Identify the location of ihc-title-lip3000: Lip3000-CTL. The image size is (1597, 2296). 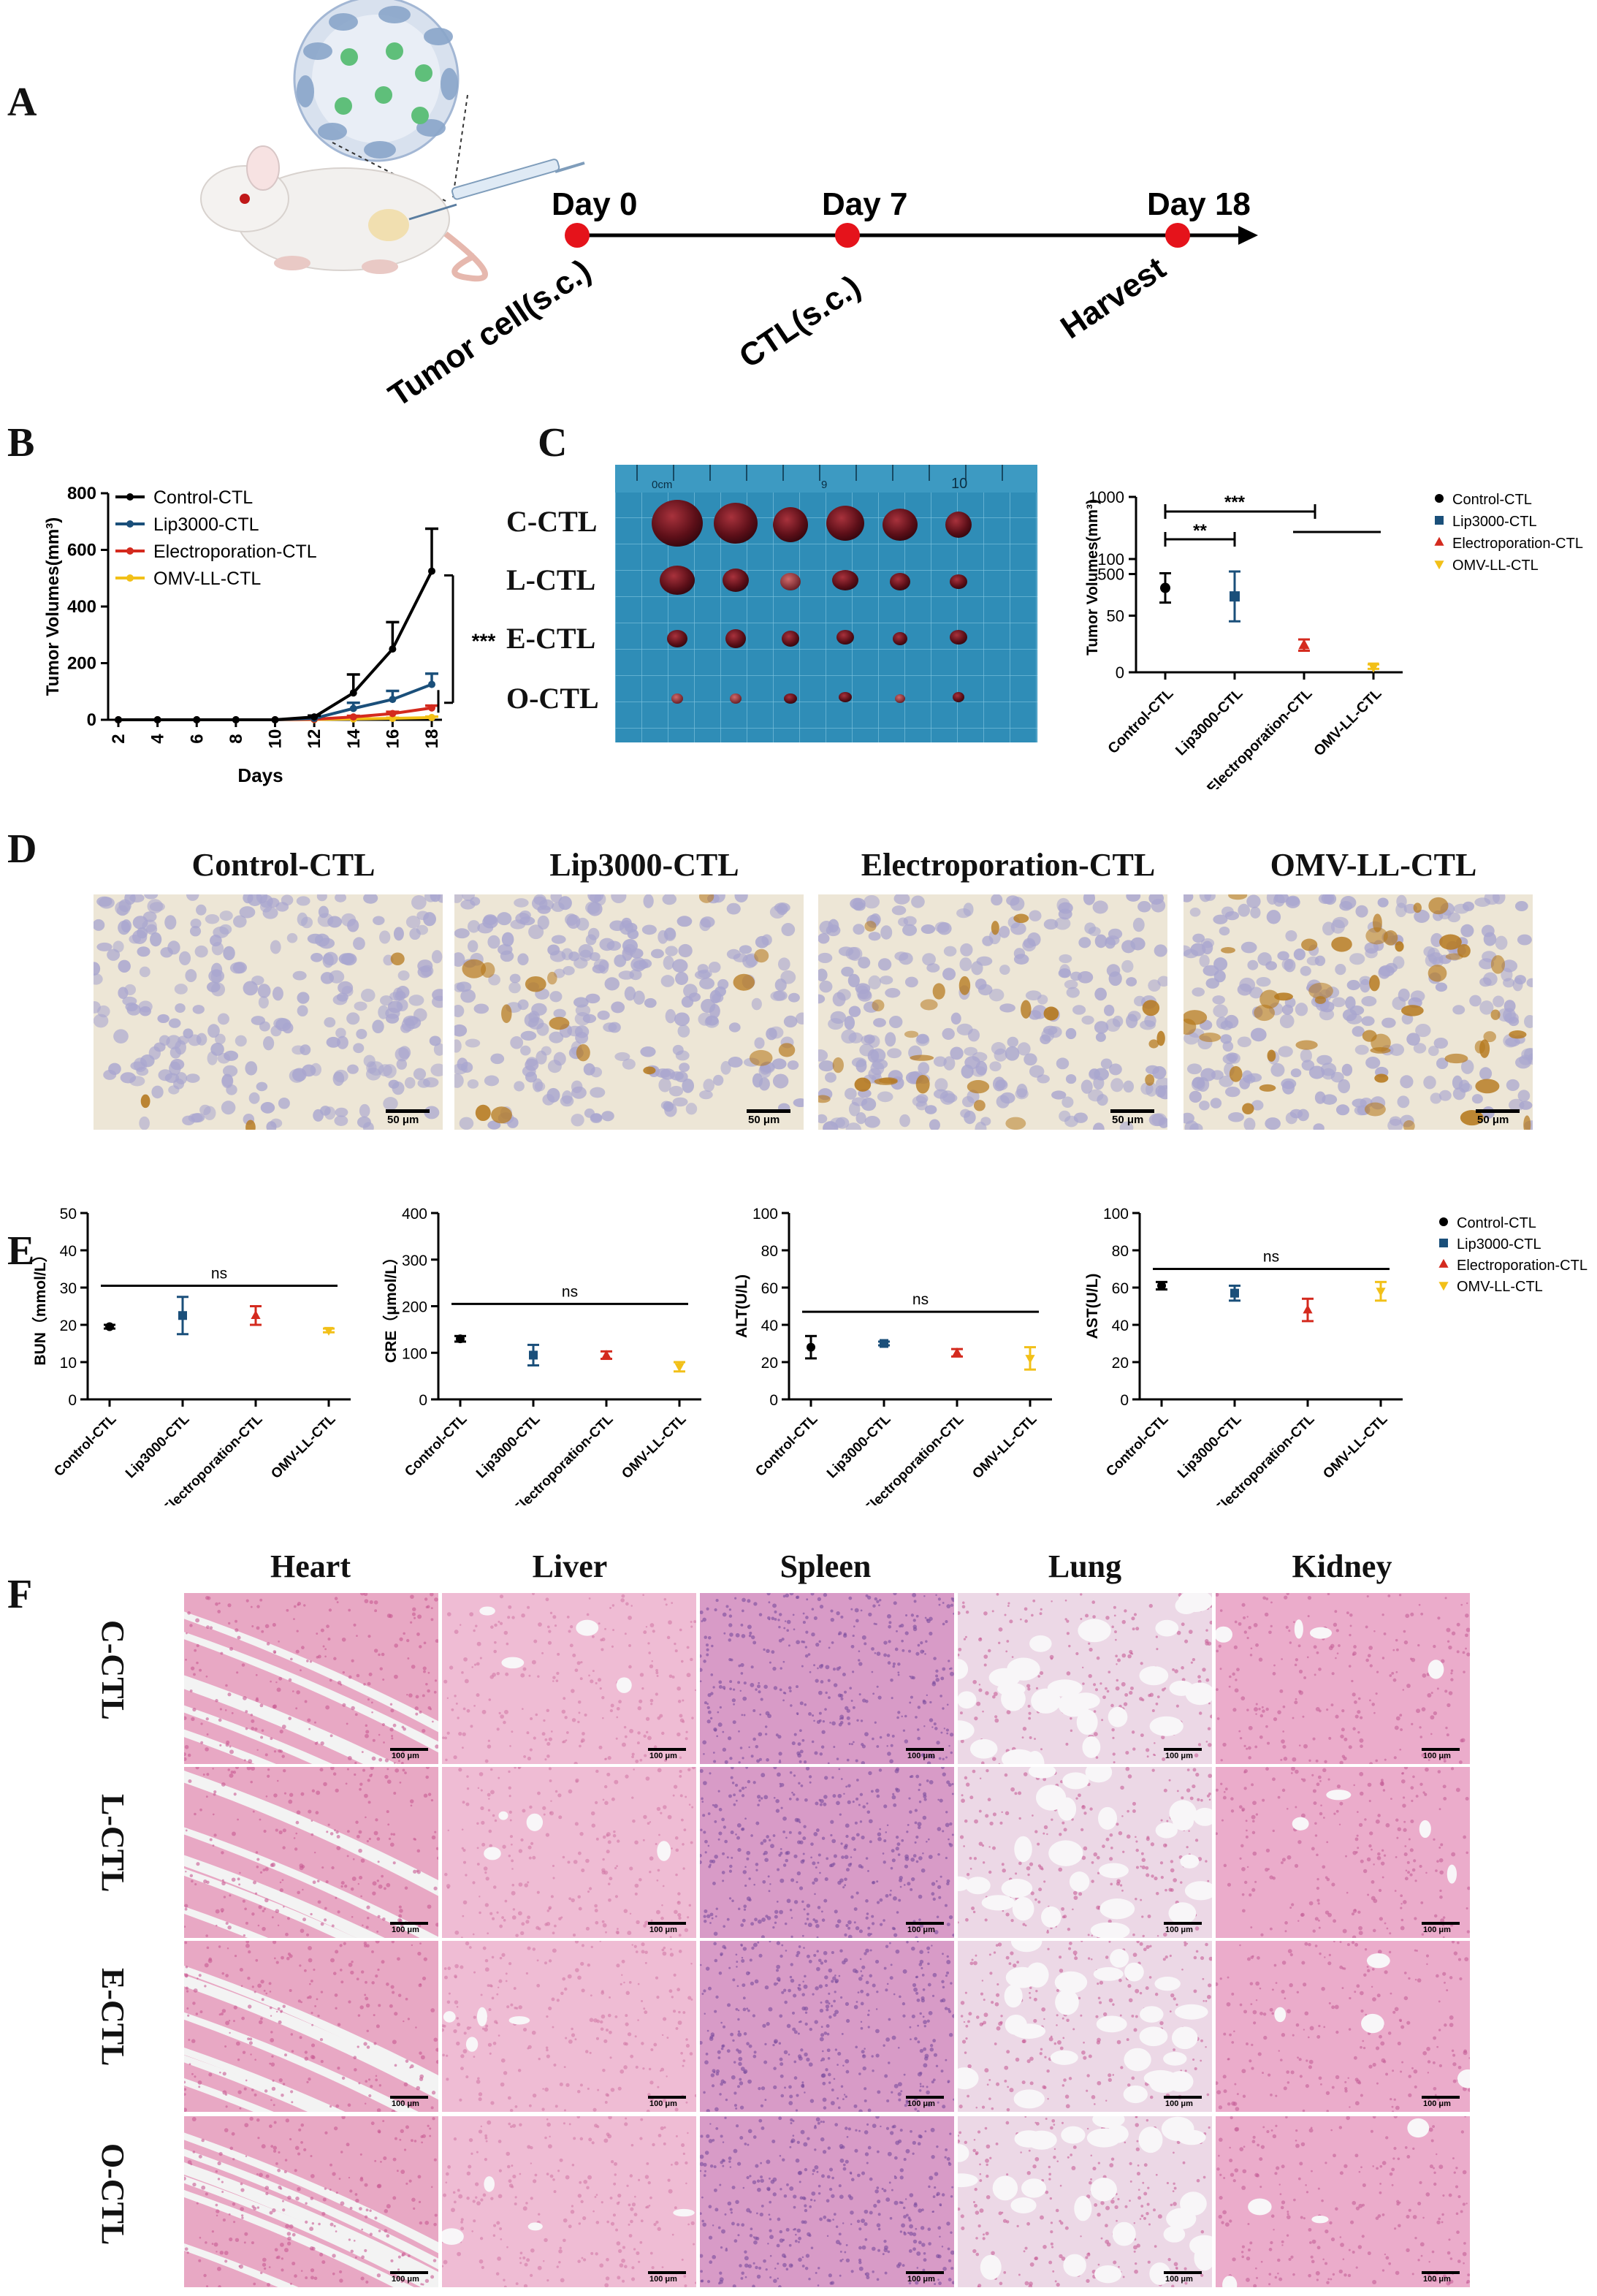
(644, 865).